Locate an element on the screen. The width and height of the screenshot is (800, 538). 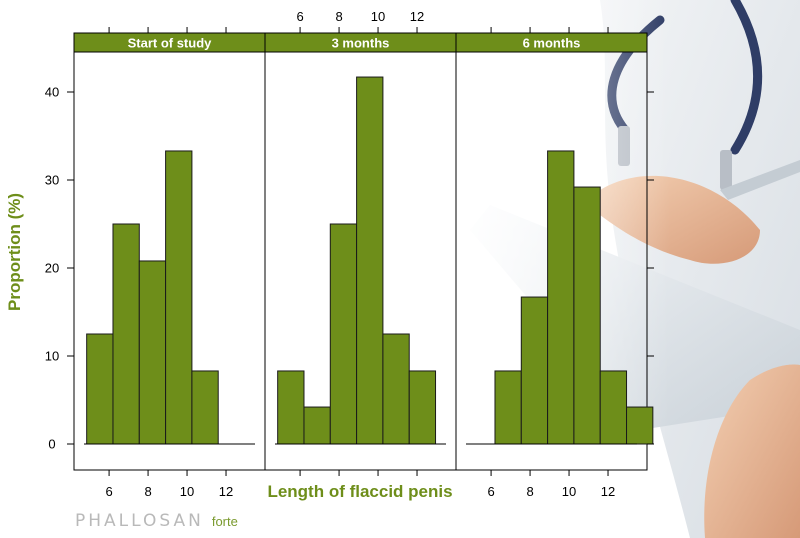
y-axis-label: Proportion (%) is located at coordinates (14, 252).